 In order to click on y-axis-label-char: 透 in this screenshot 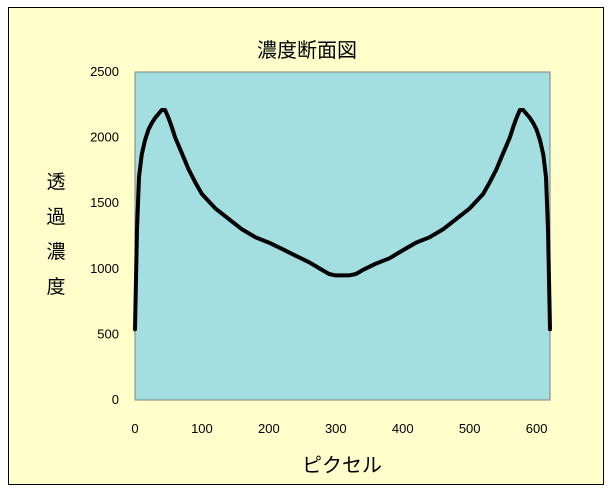, I will do `click(55, 182)`.